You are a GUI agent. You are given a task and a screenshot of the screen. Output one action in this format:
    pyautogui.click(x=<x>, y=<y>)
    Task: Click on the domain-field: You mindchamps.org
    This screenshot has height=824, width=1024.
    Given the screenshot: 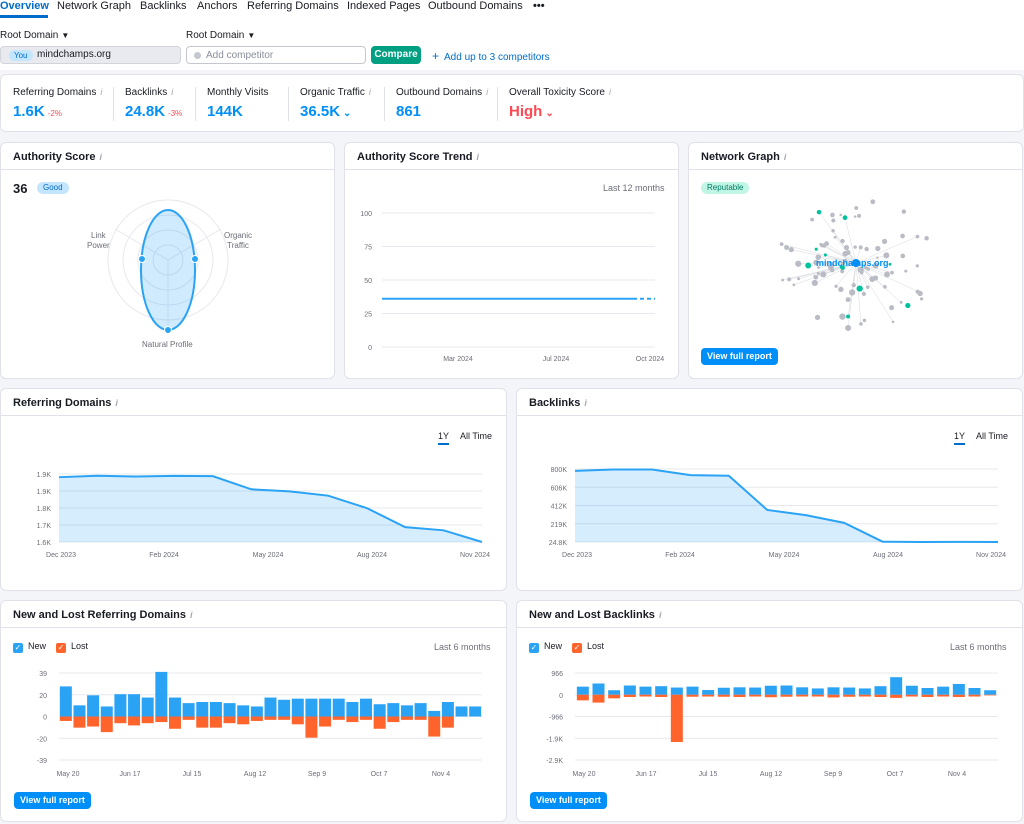 What is the action you would take?
    pyautogui.click(x=90, y=55)
    